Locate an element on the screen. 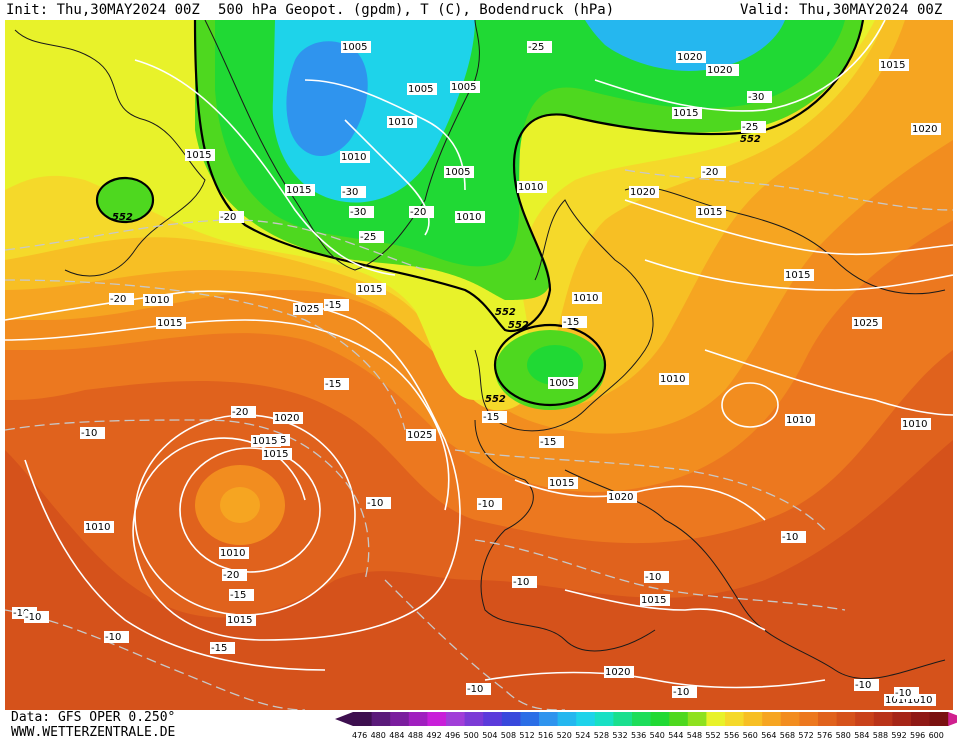 Image resolution: width=959 pixels, height=741 pixels. legend-tick-label: 500 is located at coordinates (471, 735).